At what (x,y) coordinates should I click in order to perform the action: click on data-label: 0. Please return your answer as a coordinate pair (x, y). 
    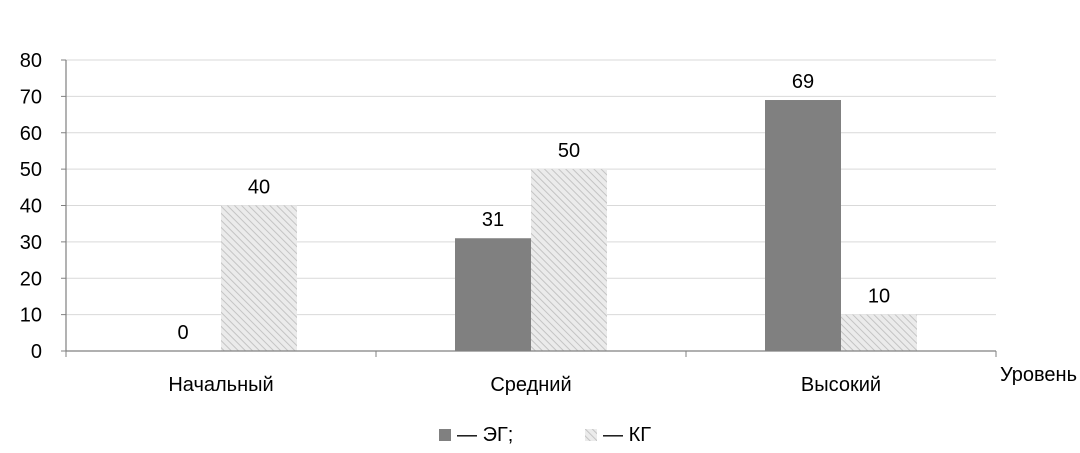
    Looking at the image, I should click on (182, 333).